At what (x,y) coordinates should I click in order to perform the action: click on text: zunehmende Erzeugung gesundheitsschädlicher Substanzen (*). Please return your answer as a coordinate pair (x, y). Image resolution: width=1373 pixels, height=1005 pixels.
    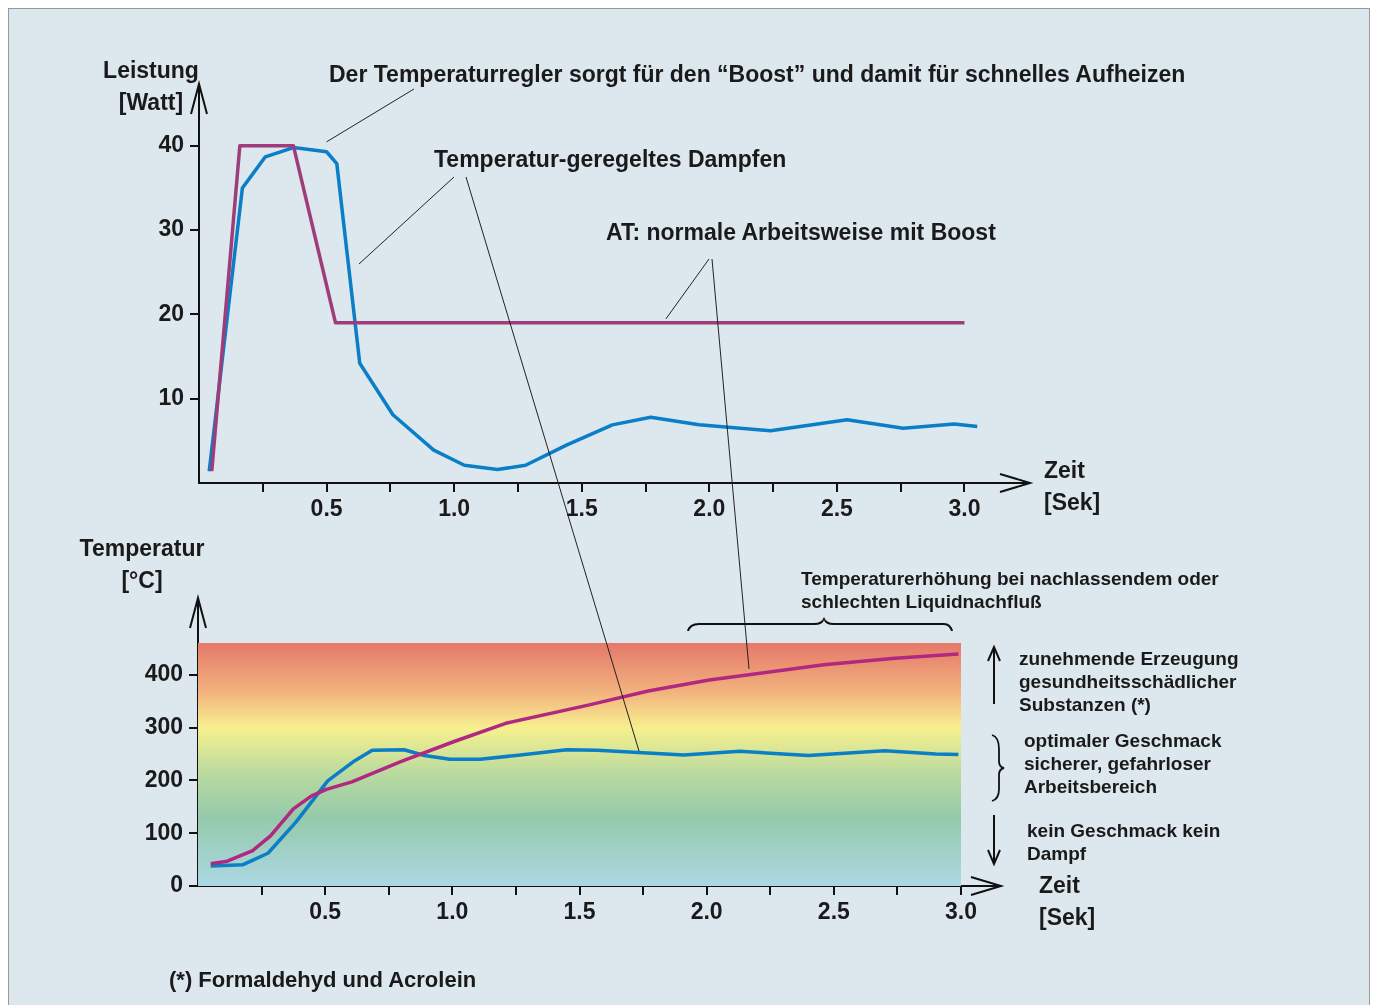
    Looking at the image, I should click on (1129, 681).